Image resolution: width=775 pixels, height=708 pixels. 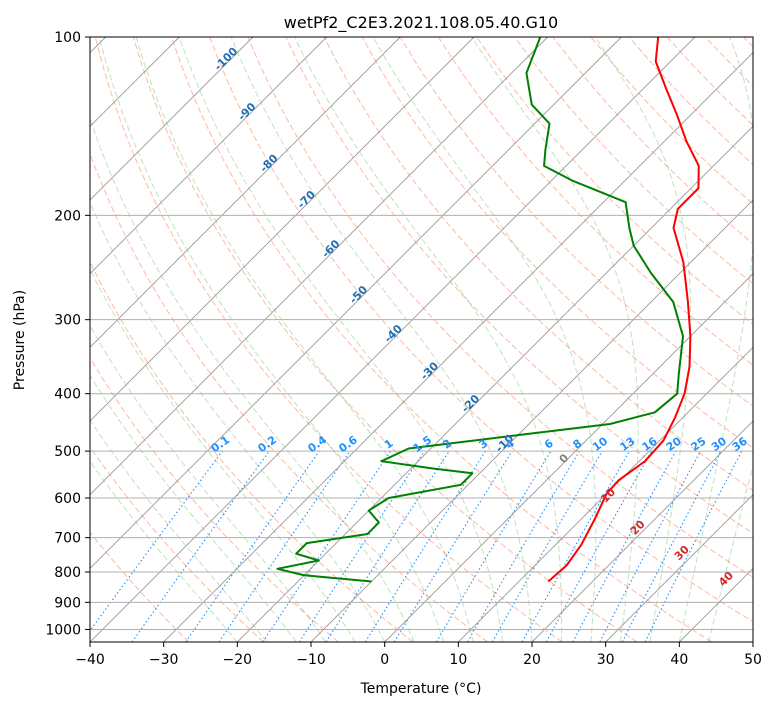 What do you see at coordinates (67, 499) in the screenshot?
I see `y-tick-label: 600` at bounding box center [67, 499].